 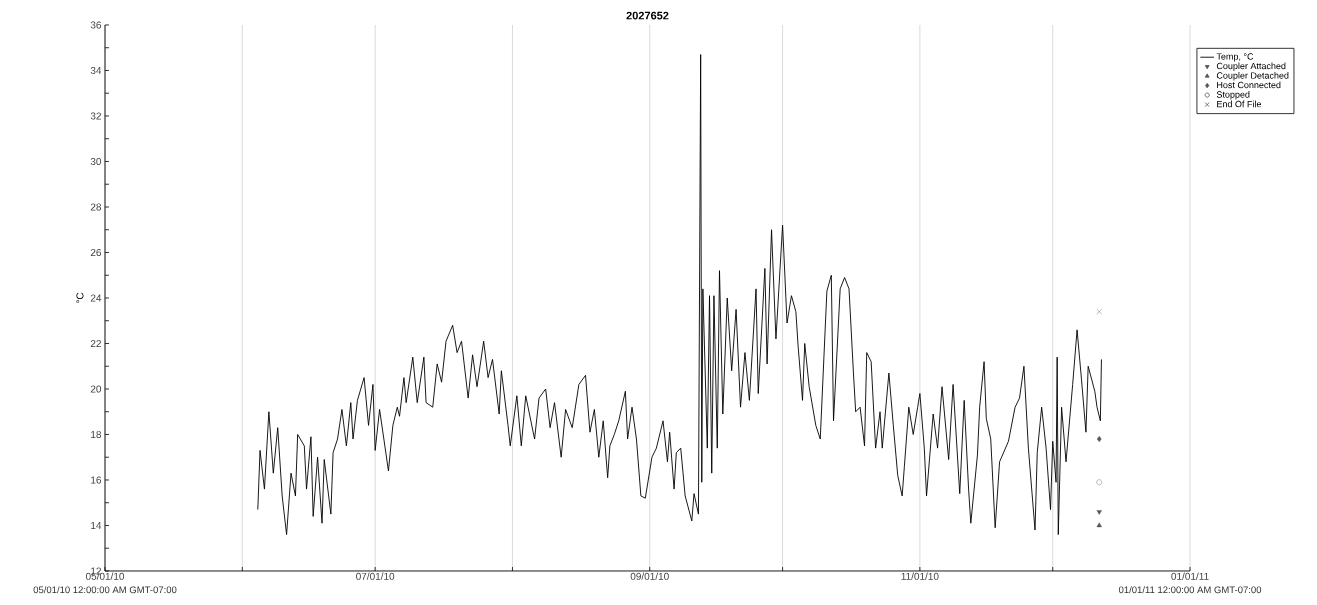 What do you see at coordinates (375, 576) in the screenshot?
I see `x-tick-label: 07/01/10` at bounding box center [375, 576].